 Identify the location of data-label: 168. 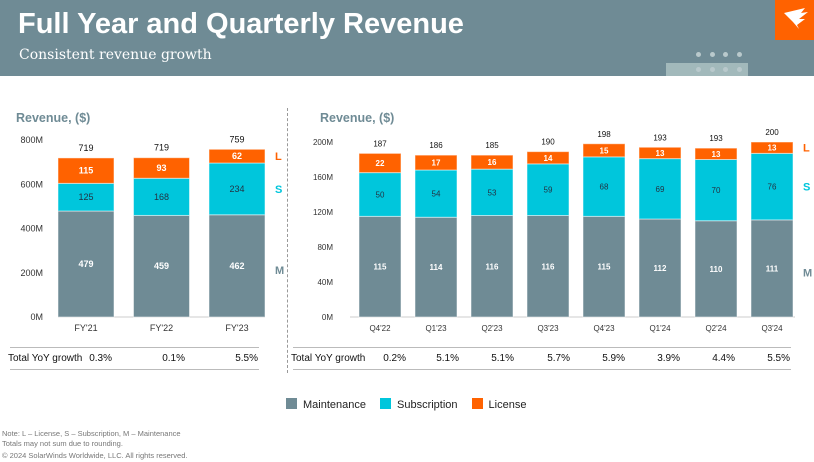
(161, 197).